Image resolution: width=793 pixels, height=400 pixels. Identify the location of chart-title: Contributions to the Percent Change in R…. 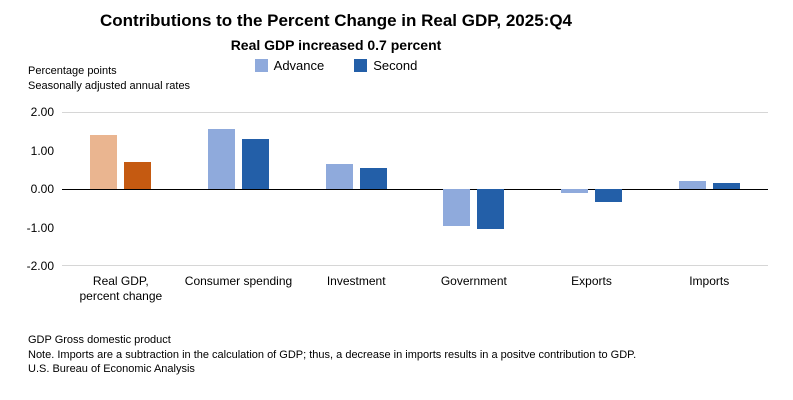
(336, 20).